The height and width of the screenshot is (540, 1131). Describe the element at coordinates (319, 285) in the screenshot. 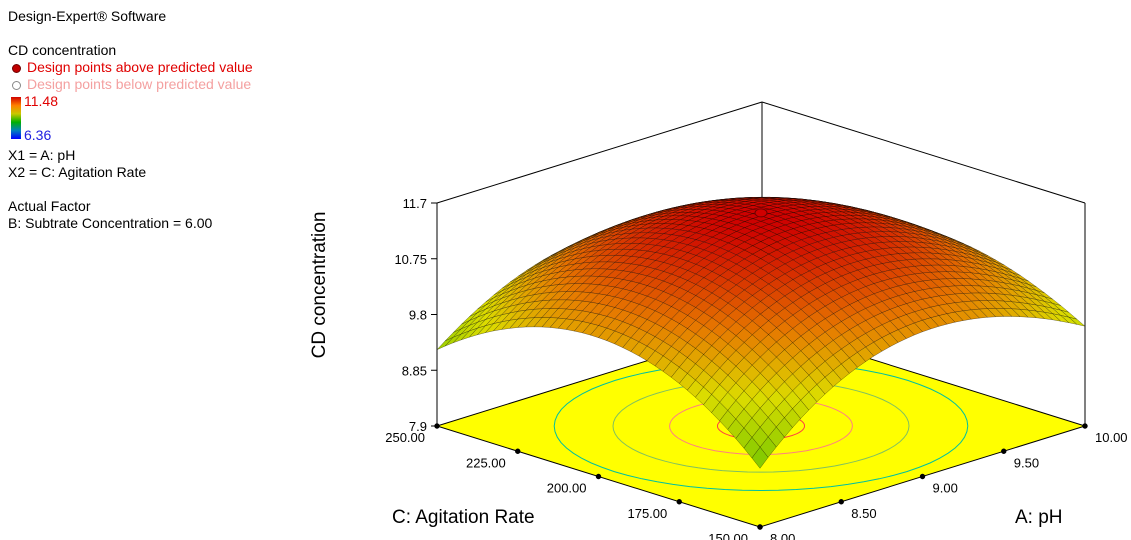

I see `z-axis-title: CD concentration` at that location.